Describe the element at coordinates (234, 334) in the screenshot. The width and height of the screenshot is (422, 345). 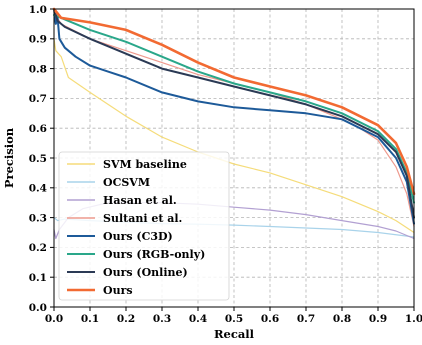
I see `x-axis-title: Recall` at that location.